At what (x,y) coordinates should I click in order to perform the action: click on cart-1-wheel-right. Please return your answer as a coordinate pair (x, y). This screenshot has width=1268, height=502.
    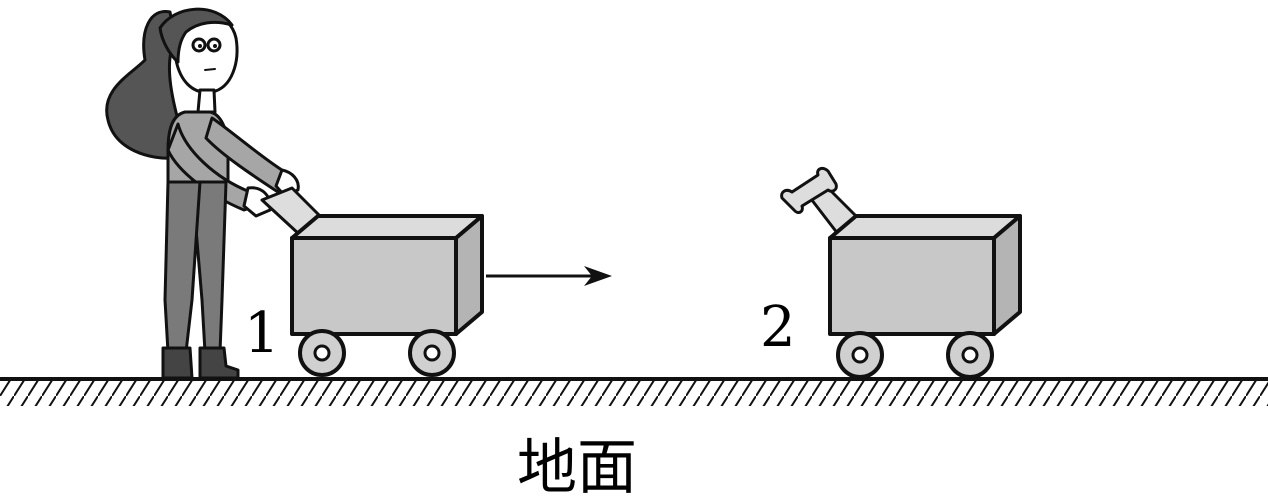
    Looking at the image, I should click on (432, 353).